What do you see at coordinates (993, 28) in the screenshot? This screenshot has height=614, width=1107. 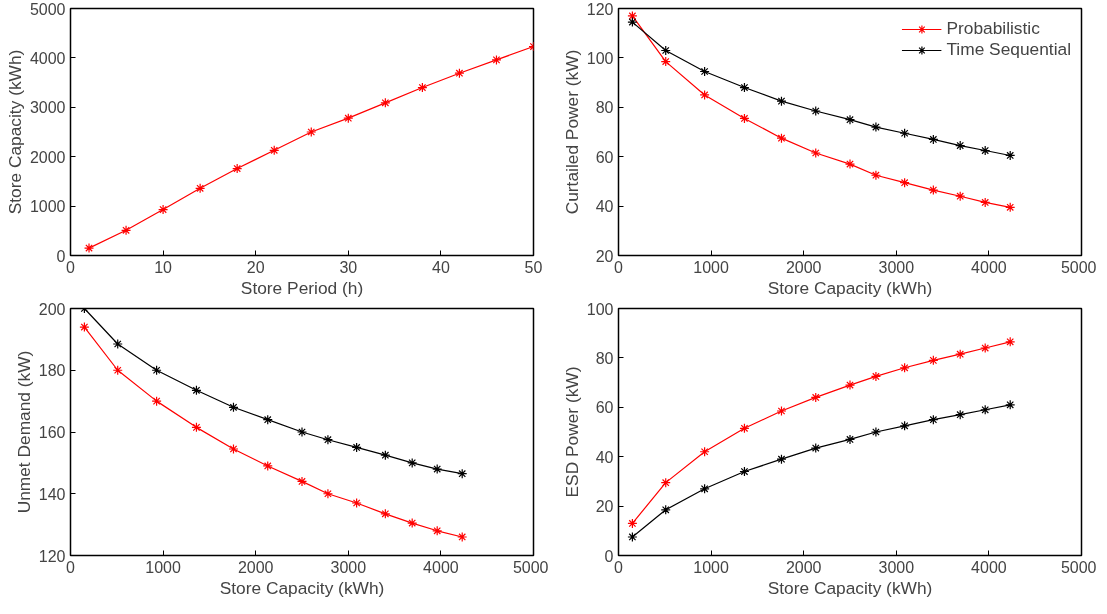 I see `legend-label: Probabilistic` at bounding box center [993, 28].